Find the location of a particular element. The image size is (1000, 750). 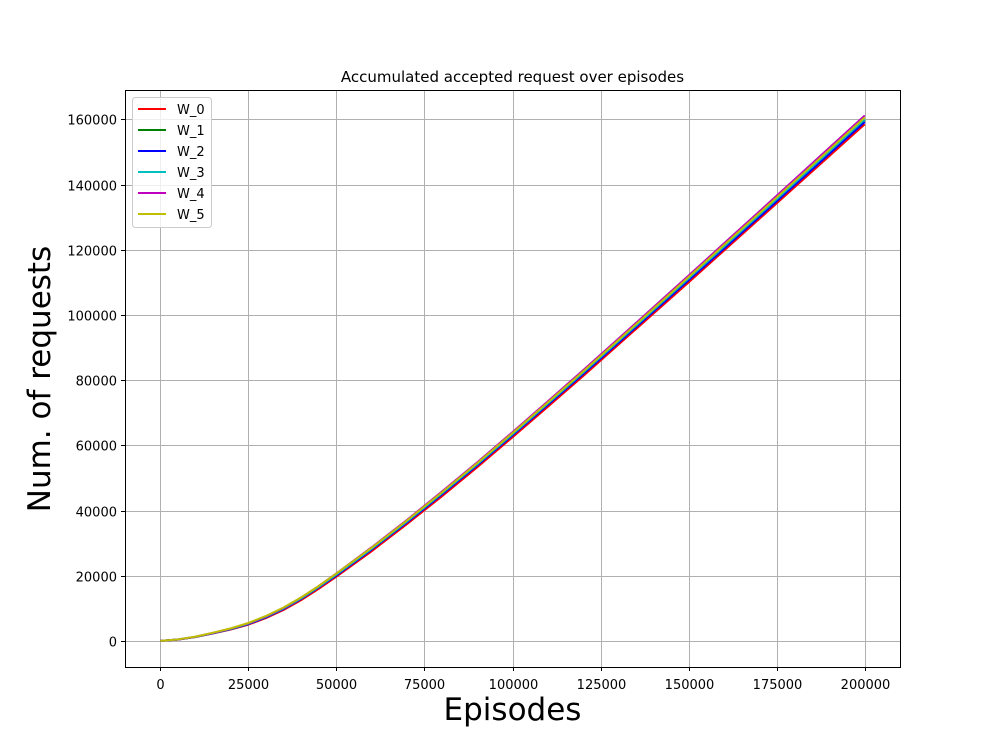

x-tick-label: 100000 is located at coordinates (514, 685).